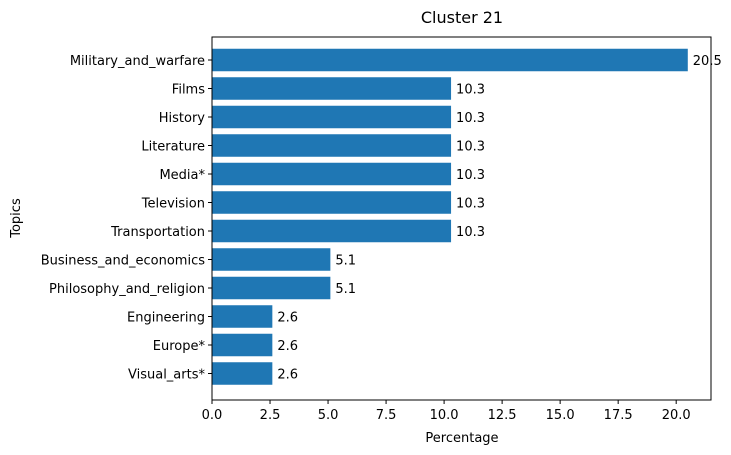  I want to click on y-tick-label: Visual_arts*, so click(166, 375).